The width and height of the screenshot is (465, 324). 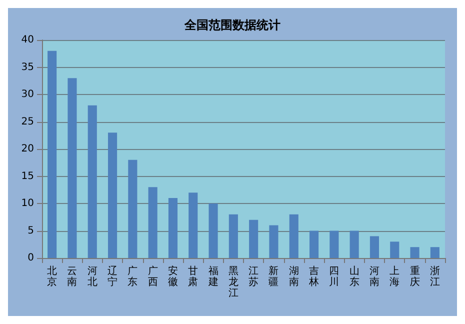 I want to click on x-tick-label: 重庆, so click(x=415, y=276).